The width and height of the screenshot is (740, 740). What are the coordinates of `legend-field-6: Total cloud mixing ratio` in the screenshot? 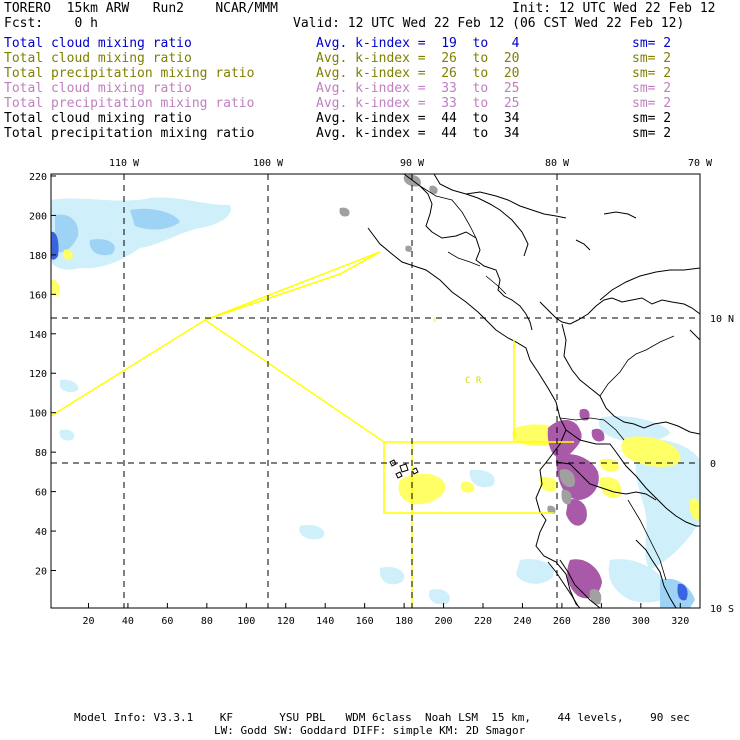 It's located at (98, 118).